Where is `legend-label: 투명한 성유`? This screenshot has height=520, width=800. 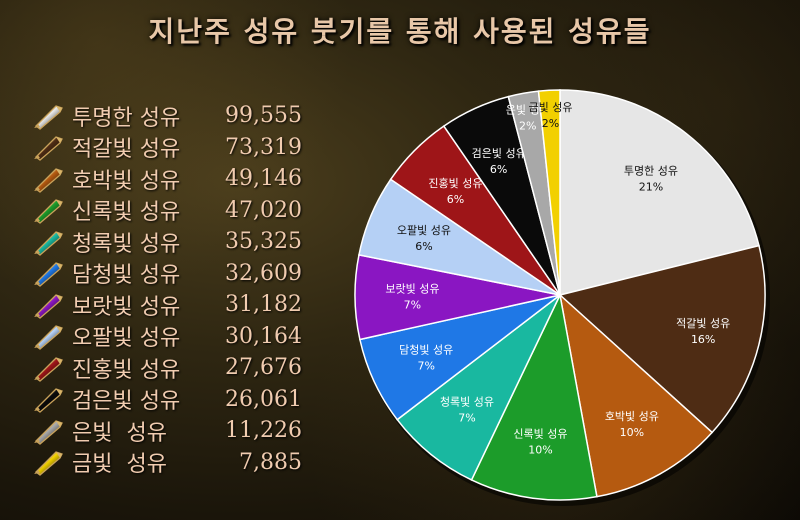
legend-label: 투명한 성유 is located at coordinates (126, 118).